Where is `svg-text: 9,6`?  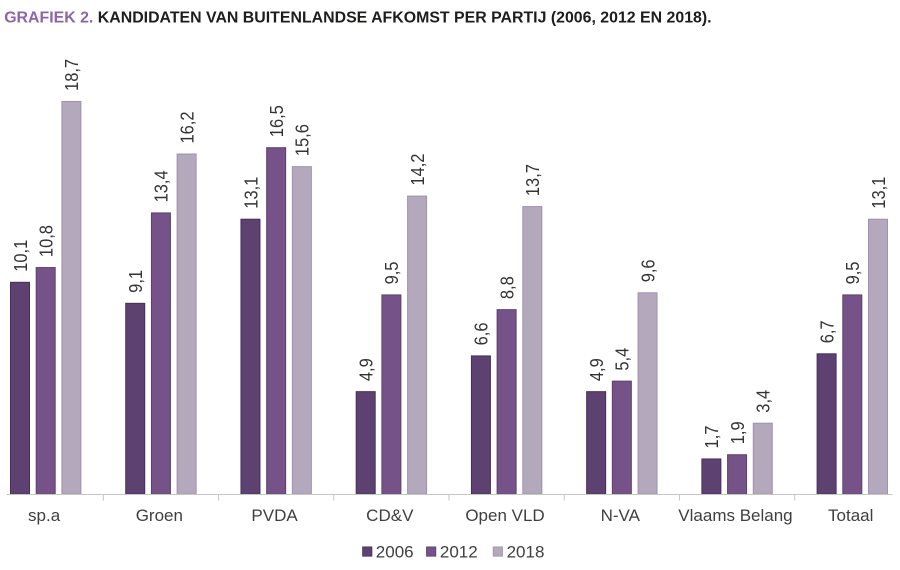 svg-text: 9,6 is located at coordinates (648, 270).